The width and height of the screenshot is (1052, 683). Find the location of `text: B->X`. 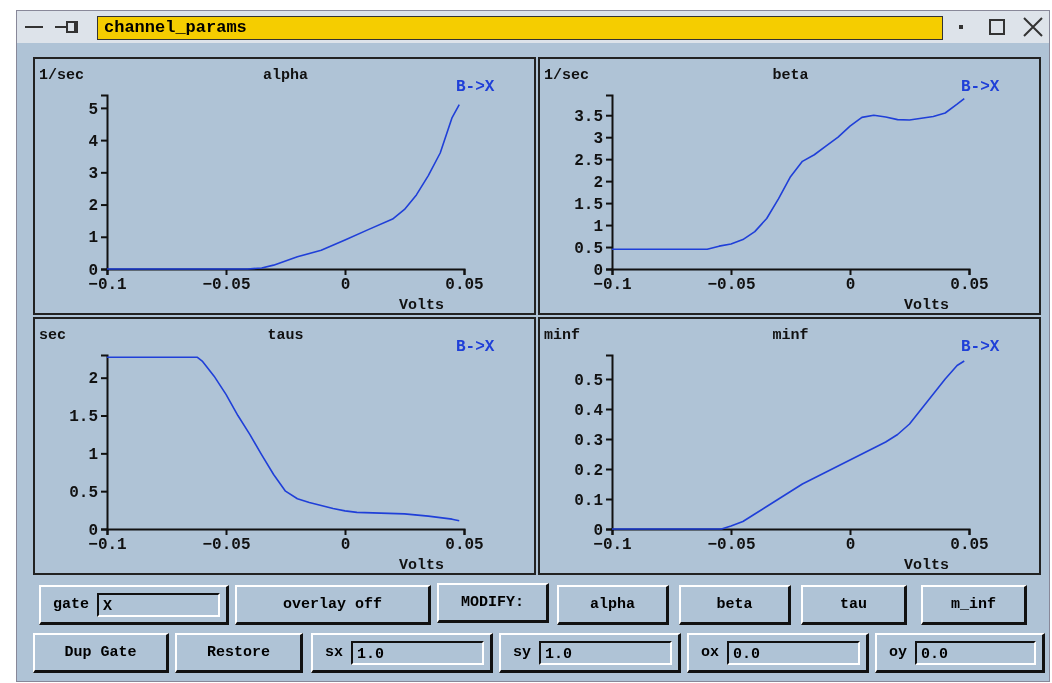

text: B->X is located at coordinates (475, 347).